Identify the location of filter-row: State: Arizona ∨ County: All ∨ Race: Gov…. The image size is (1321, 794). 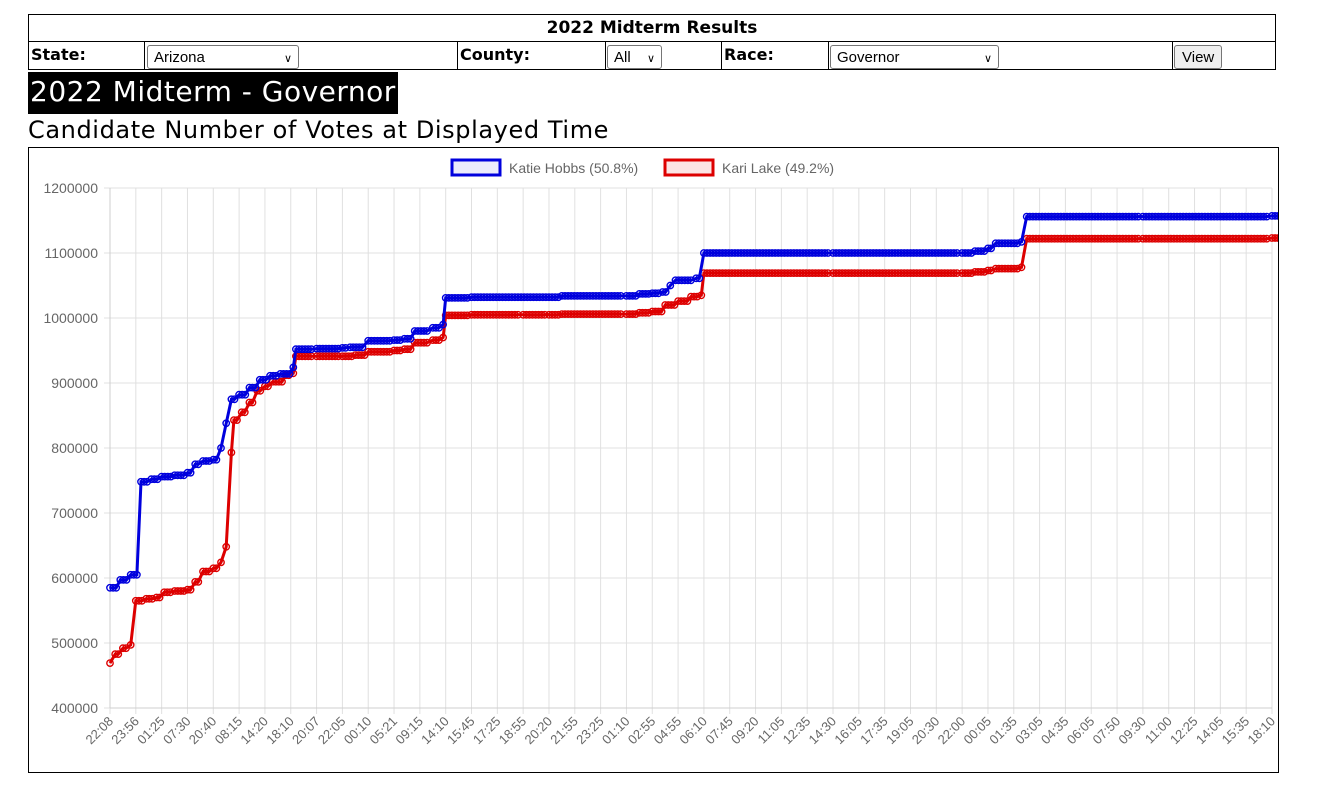
(652, 56).